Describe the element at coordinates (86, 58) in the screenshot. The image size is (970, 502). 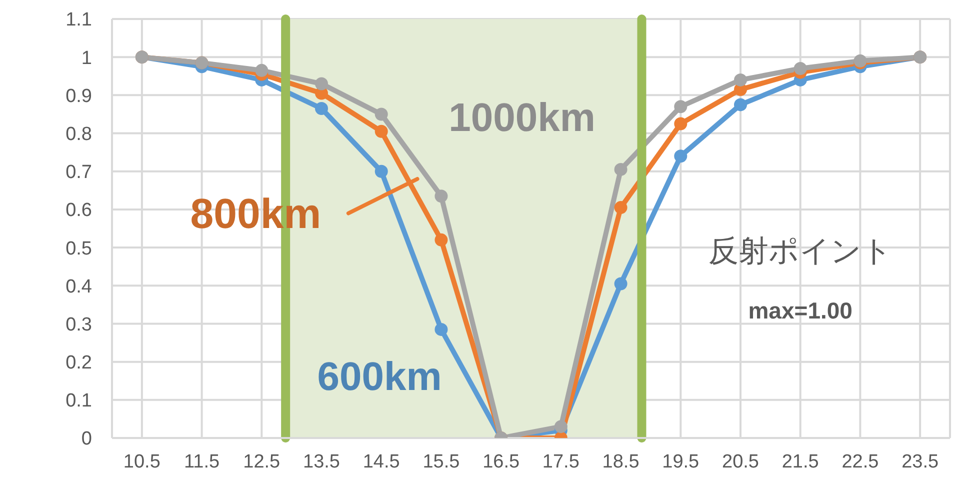
I see `y-tick-label: 1` at that location.